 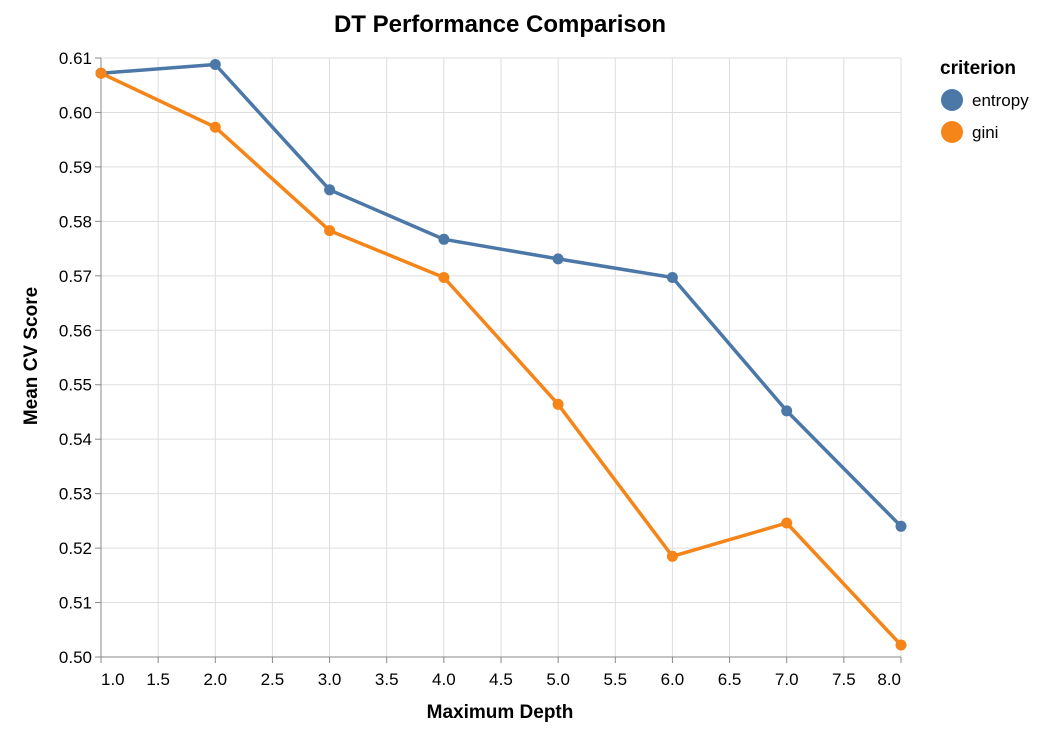 I want to click on y-axis-title: Mean CV Score, so click(x=31, y=356).